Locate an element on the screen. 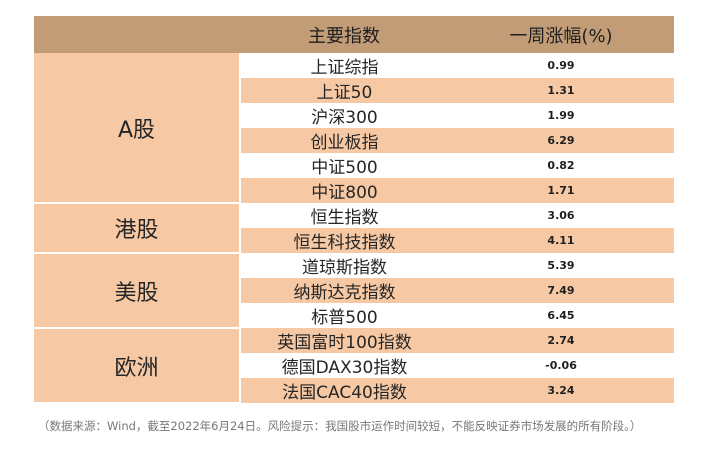 This screenshot has width=705, height=473. index-change-value: 4.11 is located at coordinates (561, 240).